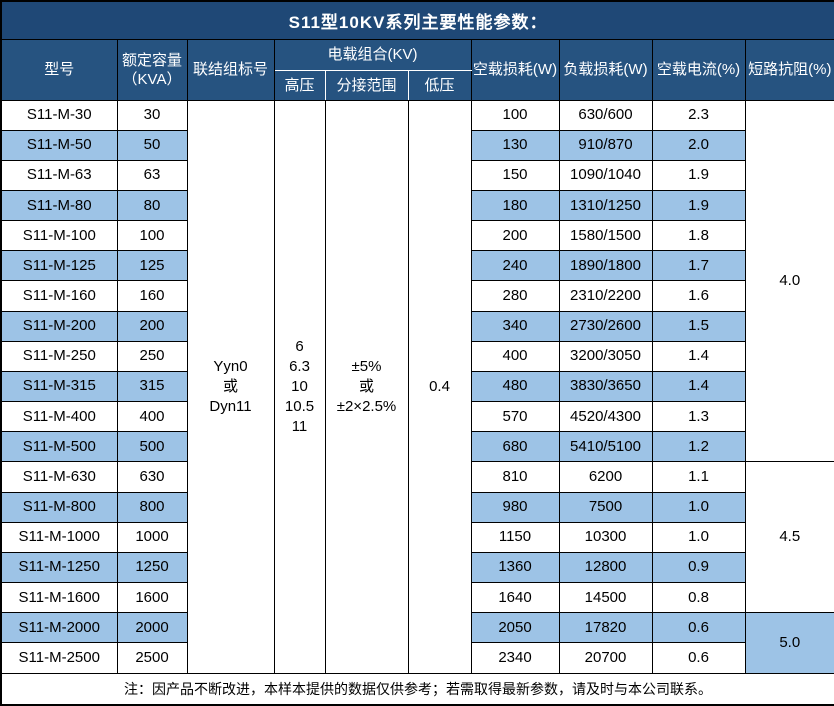 This screenshot has height=706, width=834. I want to click on header-row-2: 高压 分接范围 低压, so click(417, 85).